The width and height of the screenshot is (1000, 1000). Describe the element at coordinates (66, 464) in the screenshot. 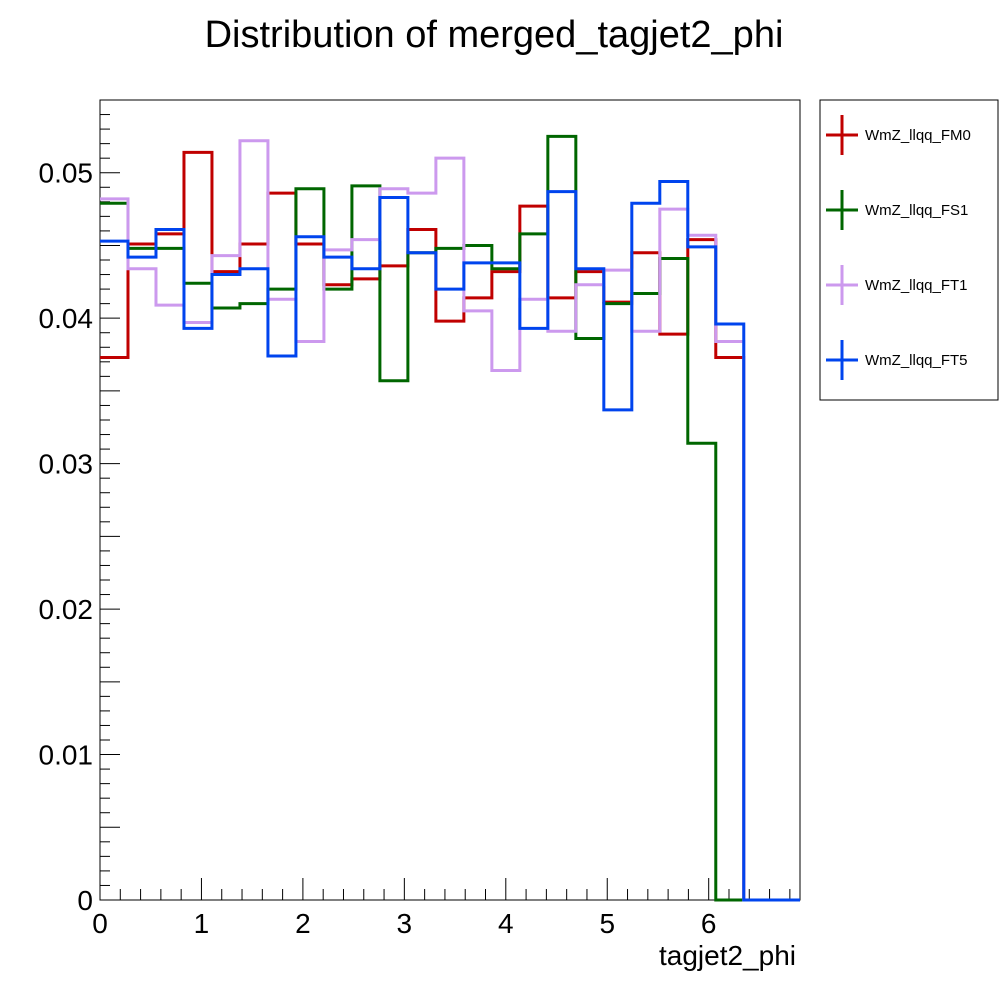

I see `y-tick-label: 0.03` at that location.